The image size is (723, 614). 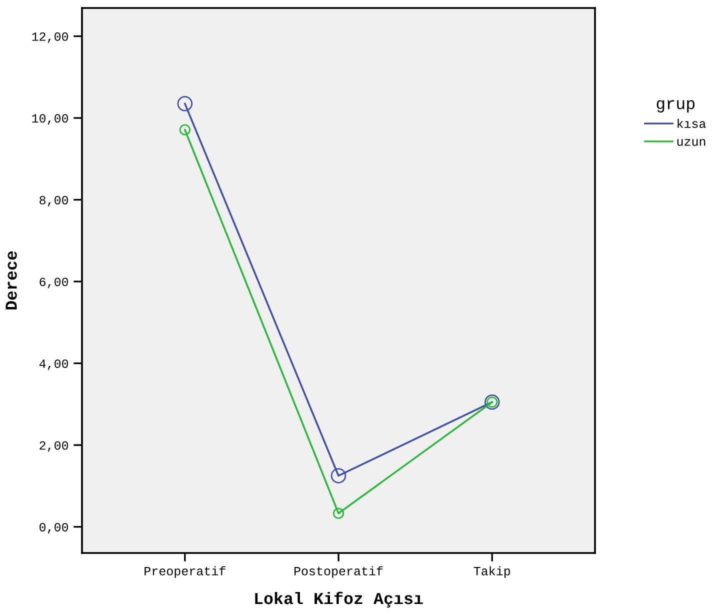 I want to click on y-tick-label: 6,00, so click(x=54, y=283).